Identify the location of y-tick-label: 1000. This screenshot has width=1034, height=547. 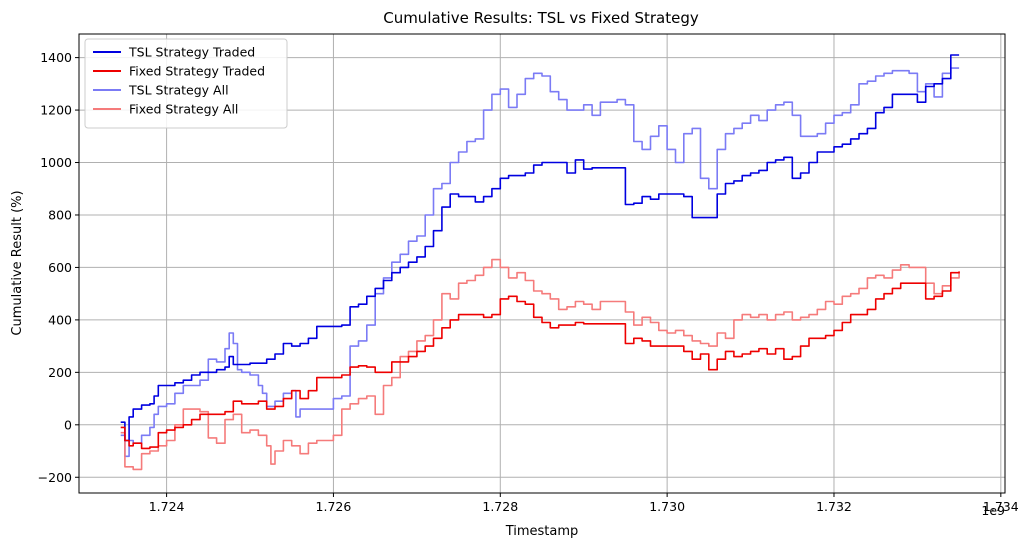
(56, 162).